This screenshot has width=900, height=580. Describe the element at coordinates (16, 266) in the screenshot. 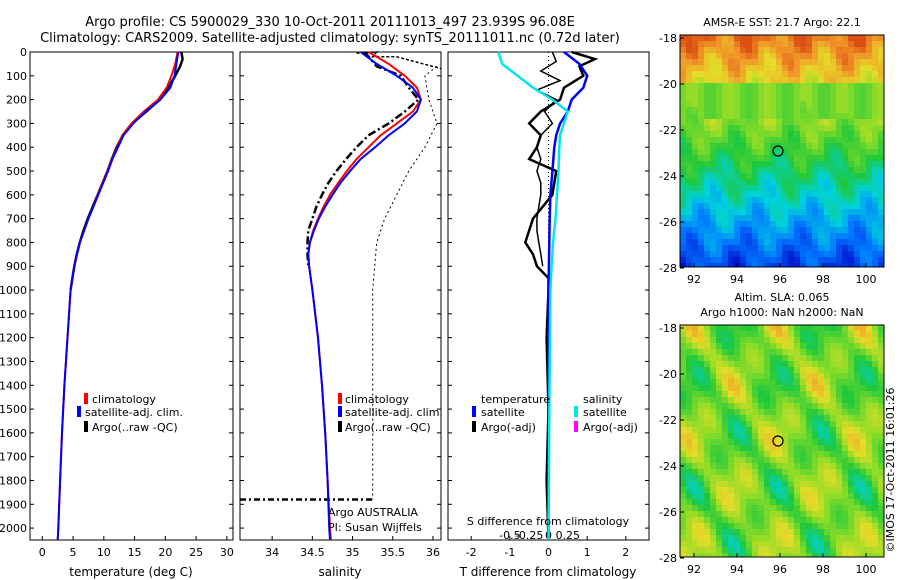

I see `depth-tick-label: 900` at that location.